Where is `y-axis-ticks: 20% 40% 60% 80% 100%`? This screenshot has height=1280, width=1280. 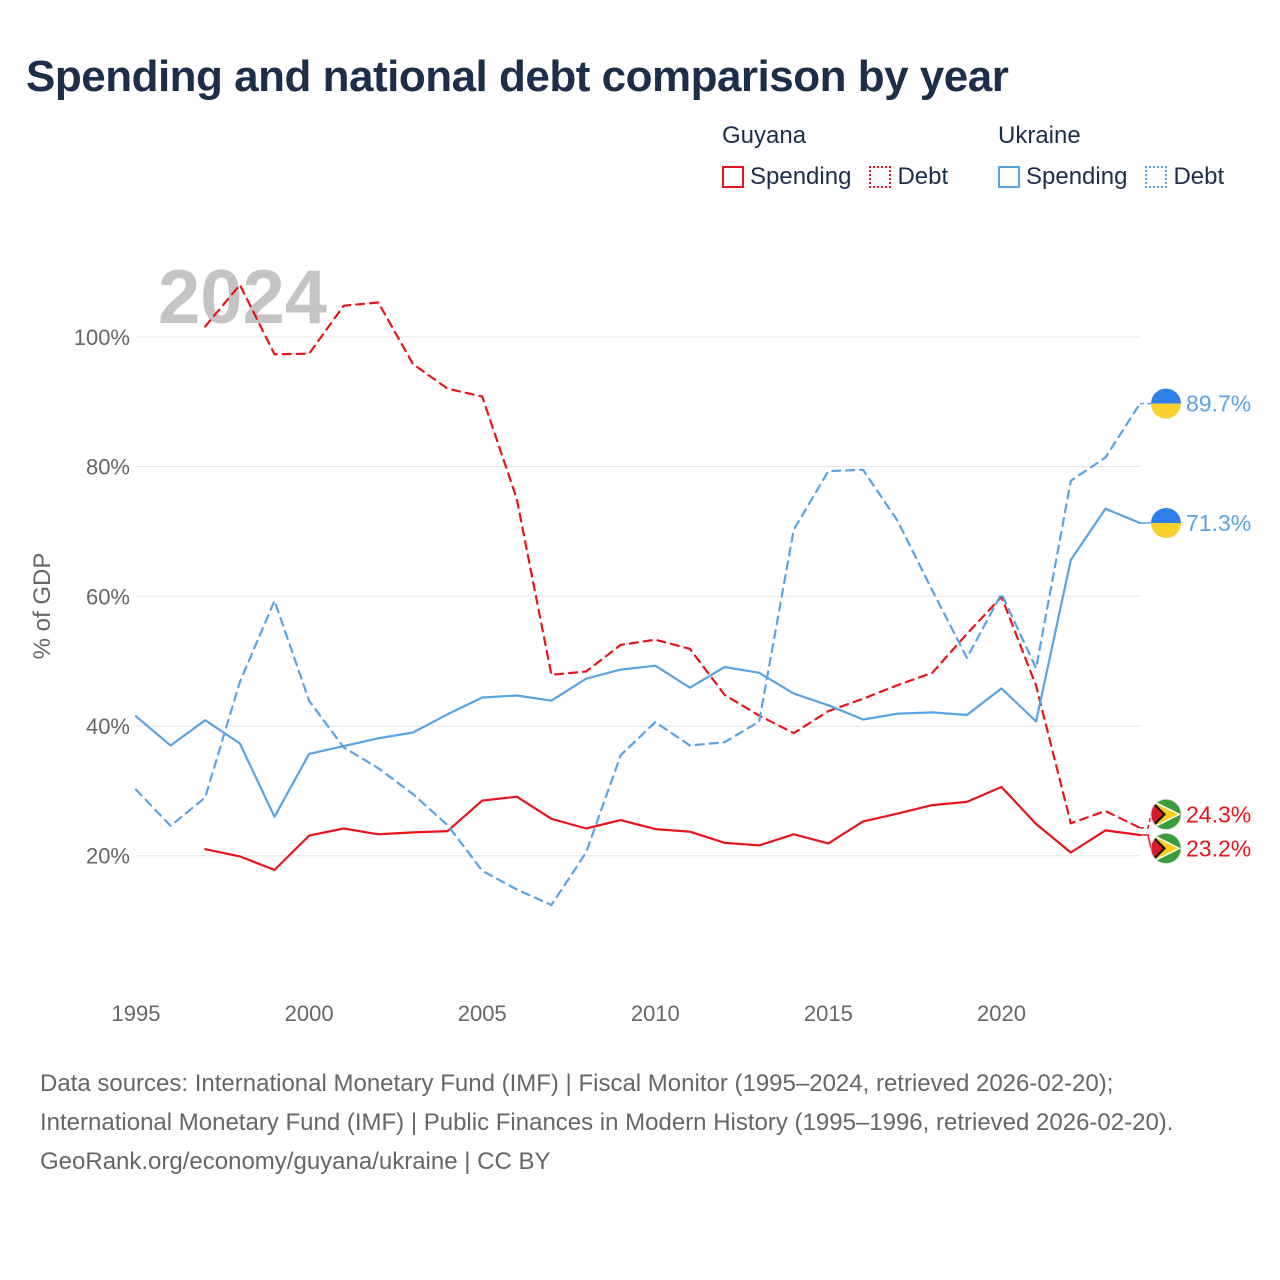
y-axis-ticks: 20% 40% 60% 80% 100% is located at coordinates (102, 597).